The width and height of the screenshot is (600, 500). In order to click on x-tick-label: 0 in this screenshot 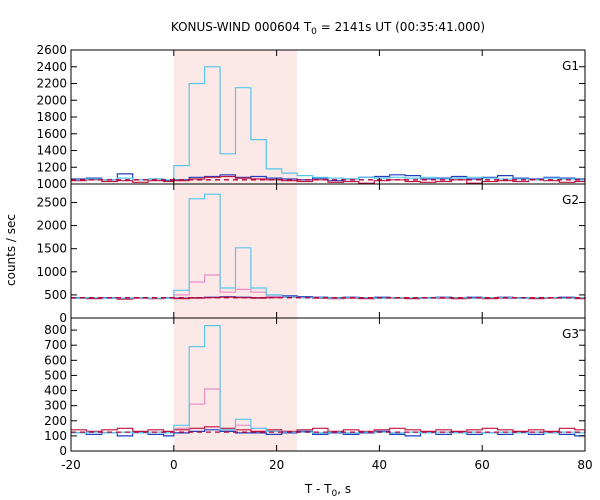, I will do `click(174, 465)`.